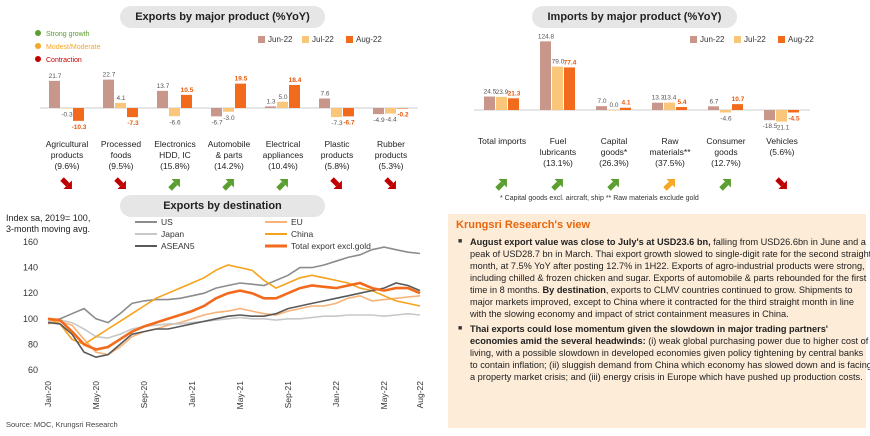 The height and width of the screenshot is (436, 870). What do you see at coordinates (570, 62) in the screenshot?
I see `data-label-1-2: 77.4` at bounding box center [570, 62].